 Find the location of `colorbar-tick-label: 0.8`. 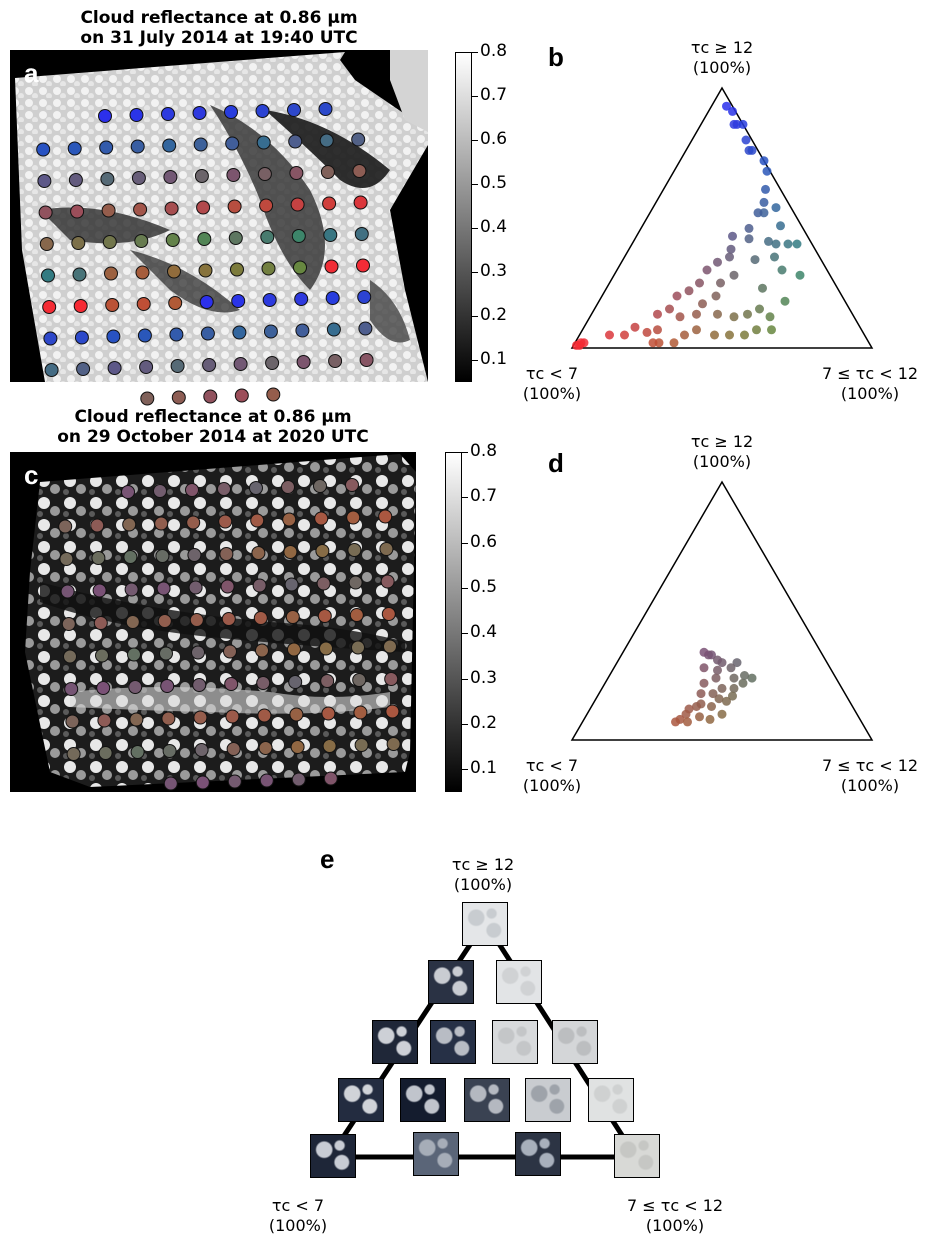

colorbar-tick-label: 0.8 is located at coordinates (494, 51).